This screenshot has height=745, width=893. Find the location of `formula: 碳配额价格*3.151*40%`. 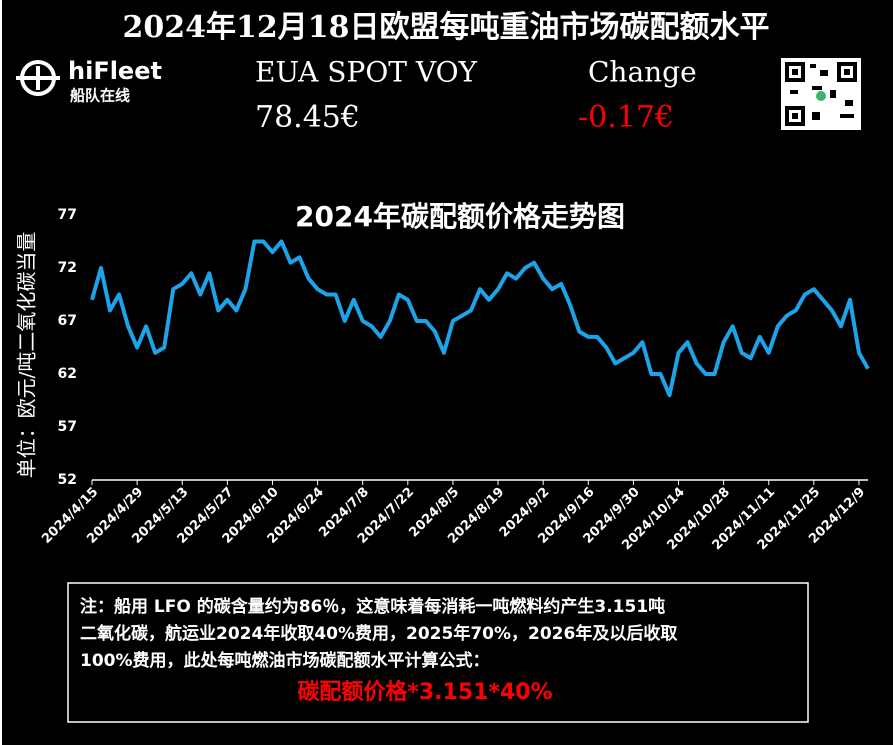

formula: 碳配额价格*3.151*40% is located at coordinates (424, 692).